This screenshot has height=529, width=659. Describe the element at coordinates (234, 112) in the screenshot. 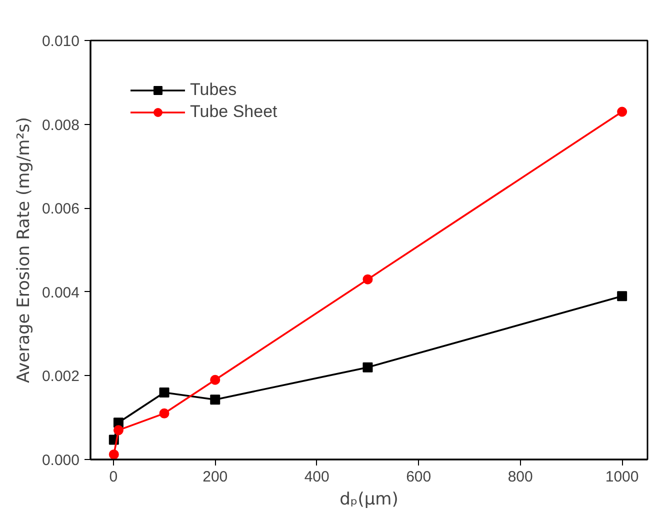

I see `legend-label: Tube Sheet` at that location.